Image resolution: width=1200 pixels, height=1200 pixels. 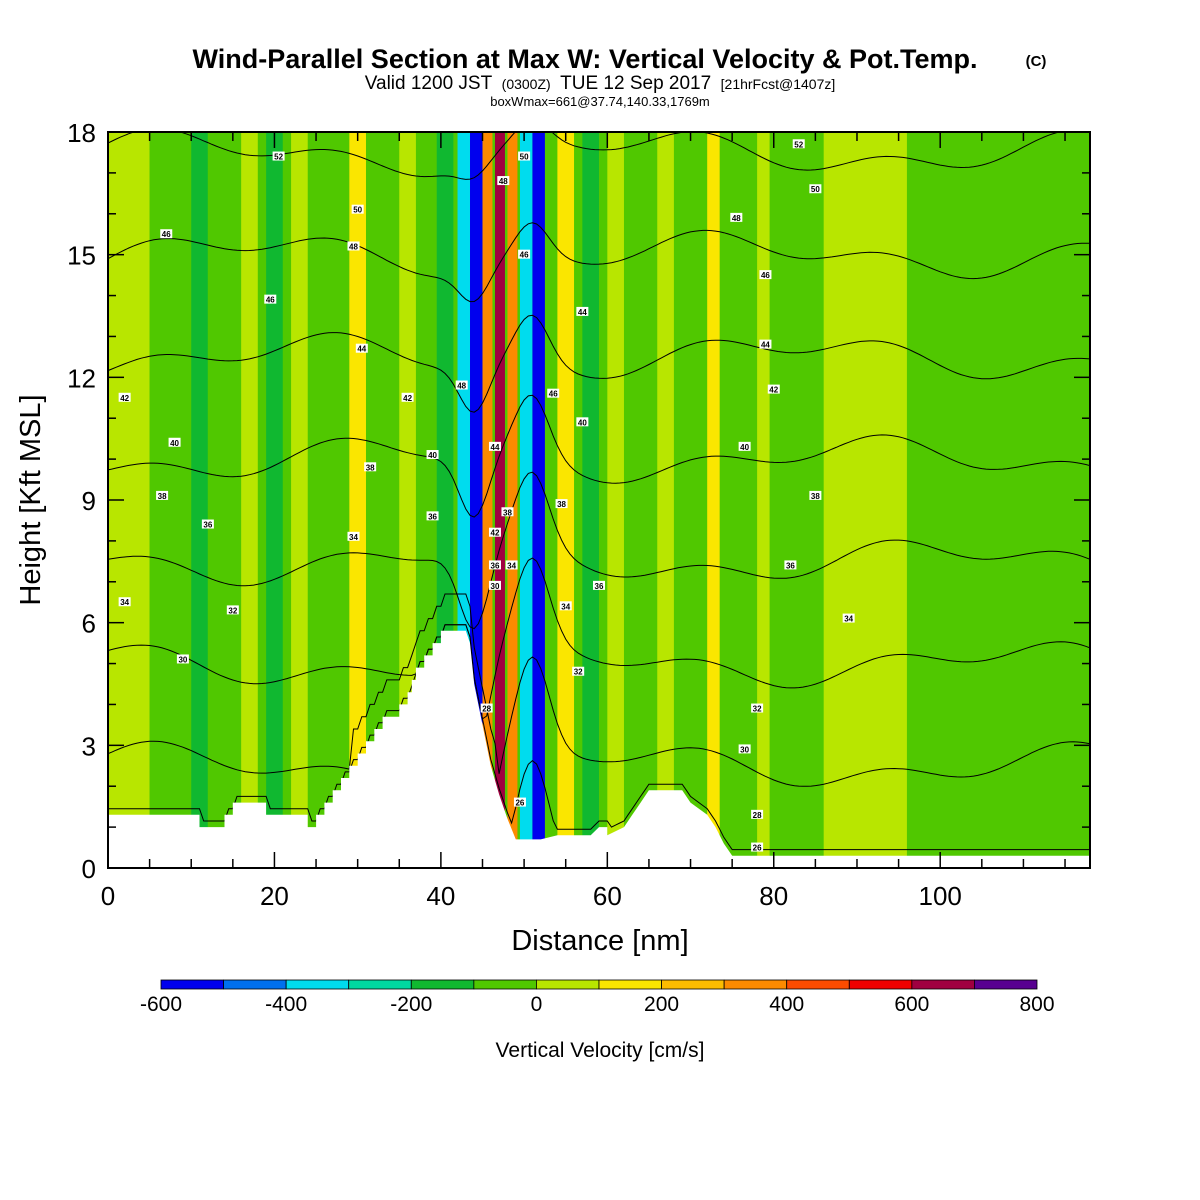 I want to click on contour-label-7: 30, so click(x=182, y=659).